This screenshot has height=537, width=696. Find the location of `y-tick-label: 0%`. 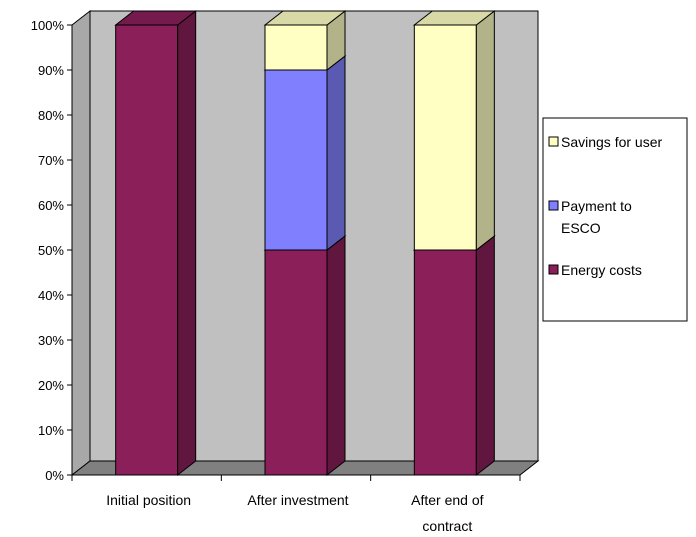

y-tick-label: 0% is located at coordinates (54, 475).